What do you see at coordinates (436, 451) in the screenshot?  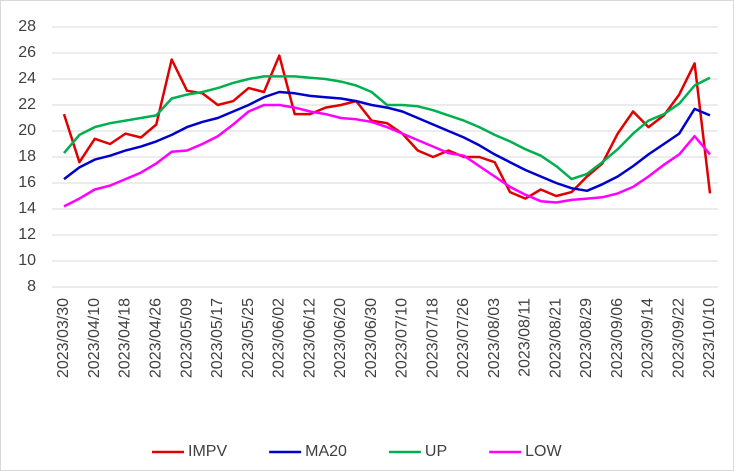 I see `legend-label: UP` at bounding box center [436, 451].